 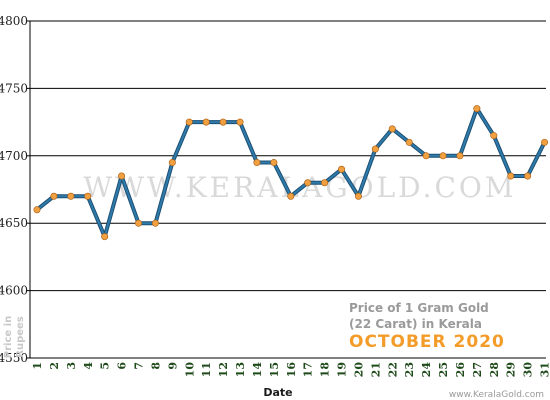 What do you see at coordinates (8, 337) in the screenshot?
I see `y-axis-label-line1: Price in` at bounding box center [8, 337].